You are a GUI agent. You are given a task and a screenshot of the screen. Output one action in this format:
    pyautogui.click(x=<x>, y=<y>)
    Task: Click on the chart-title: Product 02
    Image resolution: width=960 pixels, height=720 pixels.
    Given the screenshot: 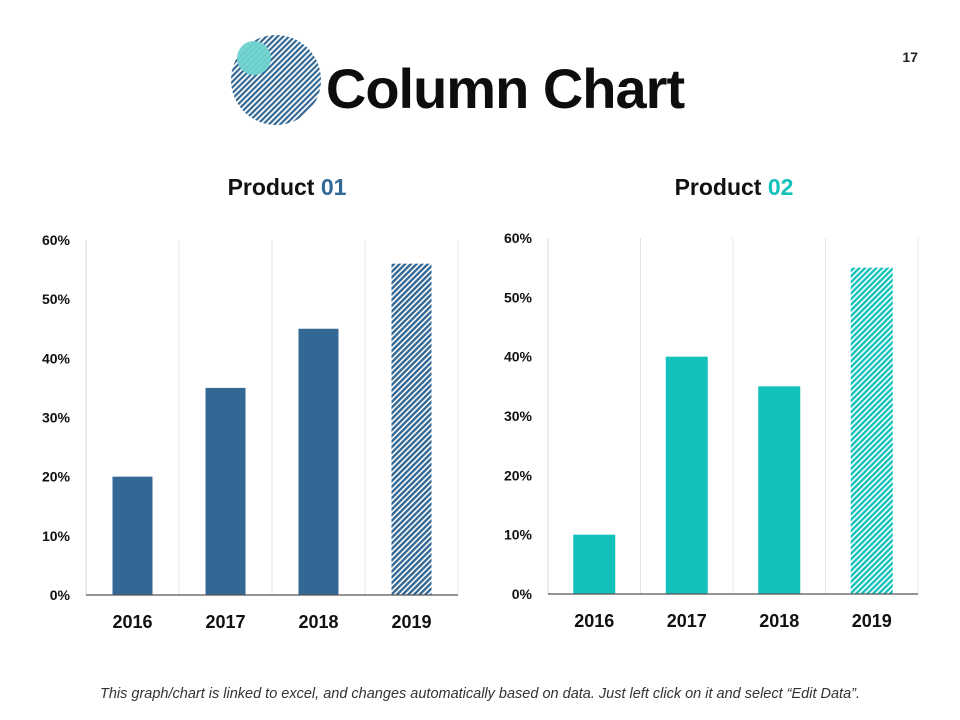 What is the action you would take?
    pyautogui.click(x=734, y=187)
    